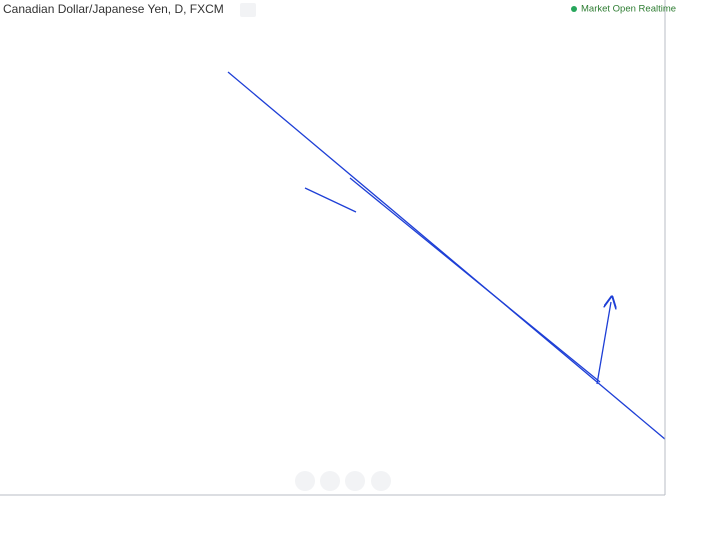 The height and width of the screenshot is (543, 725). I want to click on scroll-right-button, so click(355, 481).